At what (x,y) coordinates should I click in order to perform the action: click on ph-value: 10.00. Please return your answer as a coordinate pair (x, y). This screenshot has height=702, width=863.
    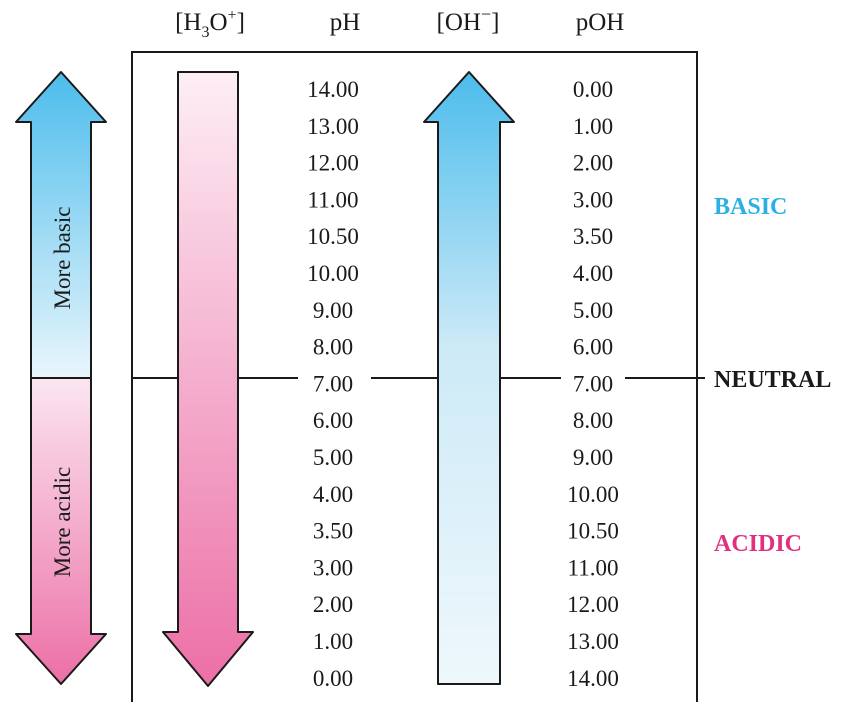
    Looking at the image, I should click on (333, 273).